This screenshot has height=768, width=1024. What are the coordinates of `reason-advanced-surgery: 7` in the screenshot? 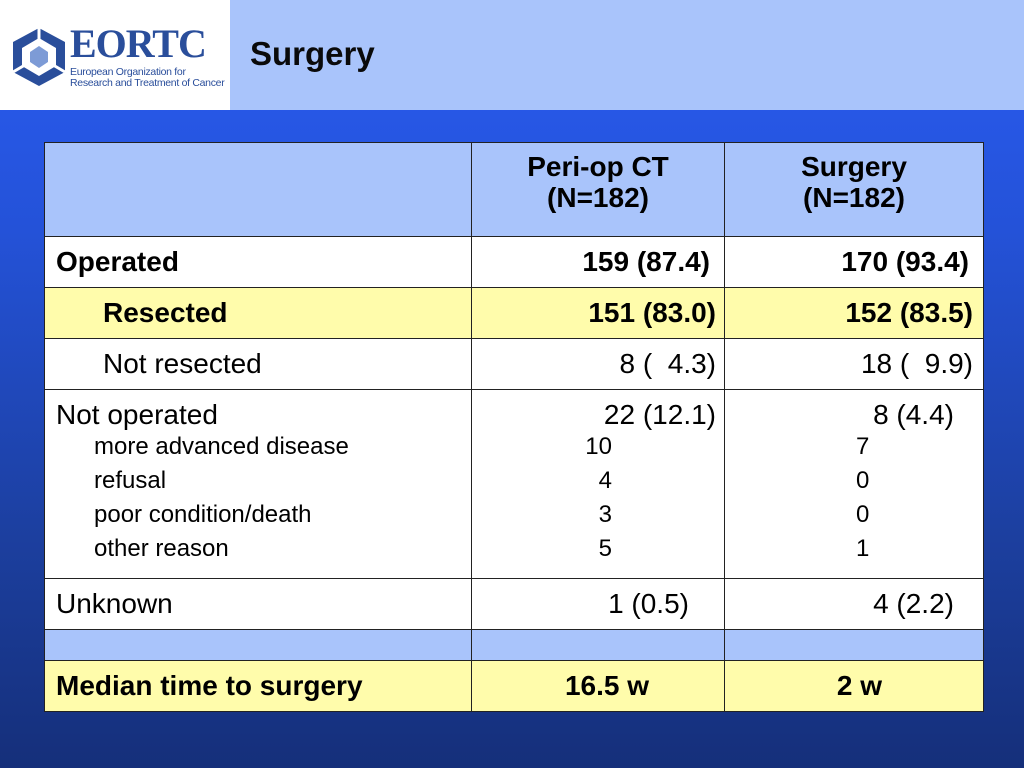 It's located at (863, 446).